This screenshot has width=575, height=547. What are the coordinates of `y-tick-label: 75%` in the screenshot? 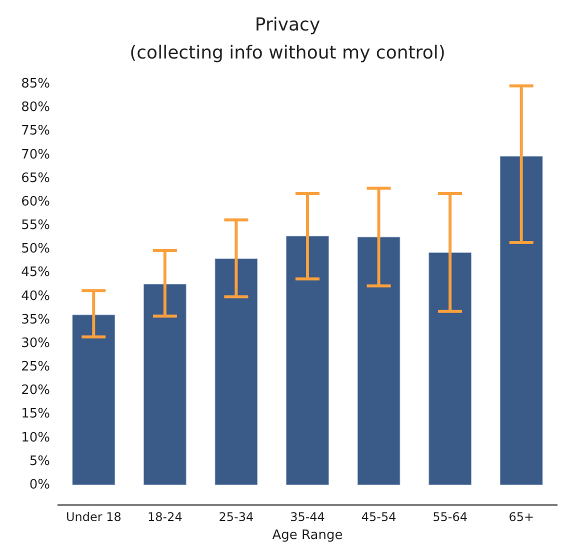 It's located at (35, 131).